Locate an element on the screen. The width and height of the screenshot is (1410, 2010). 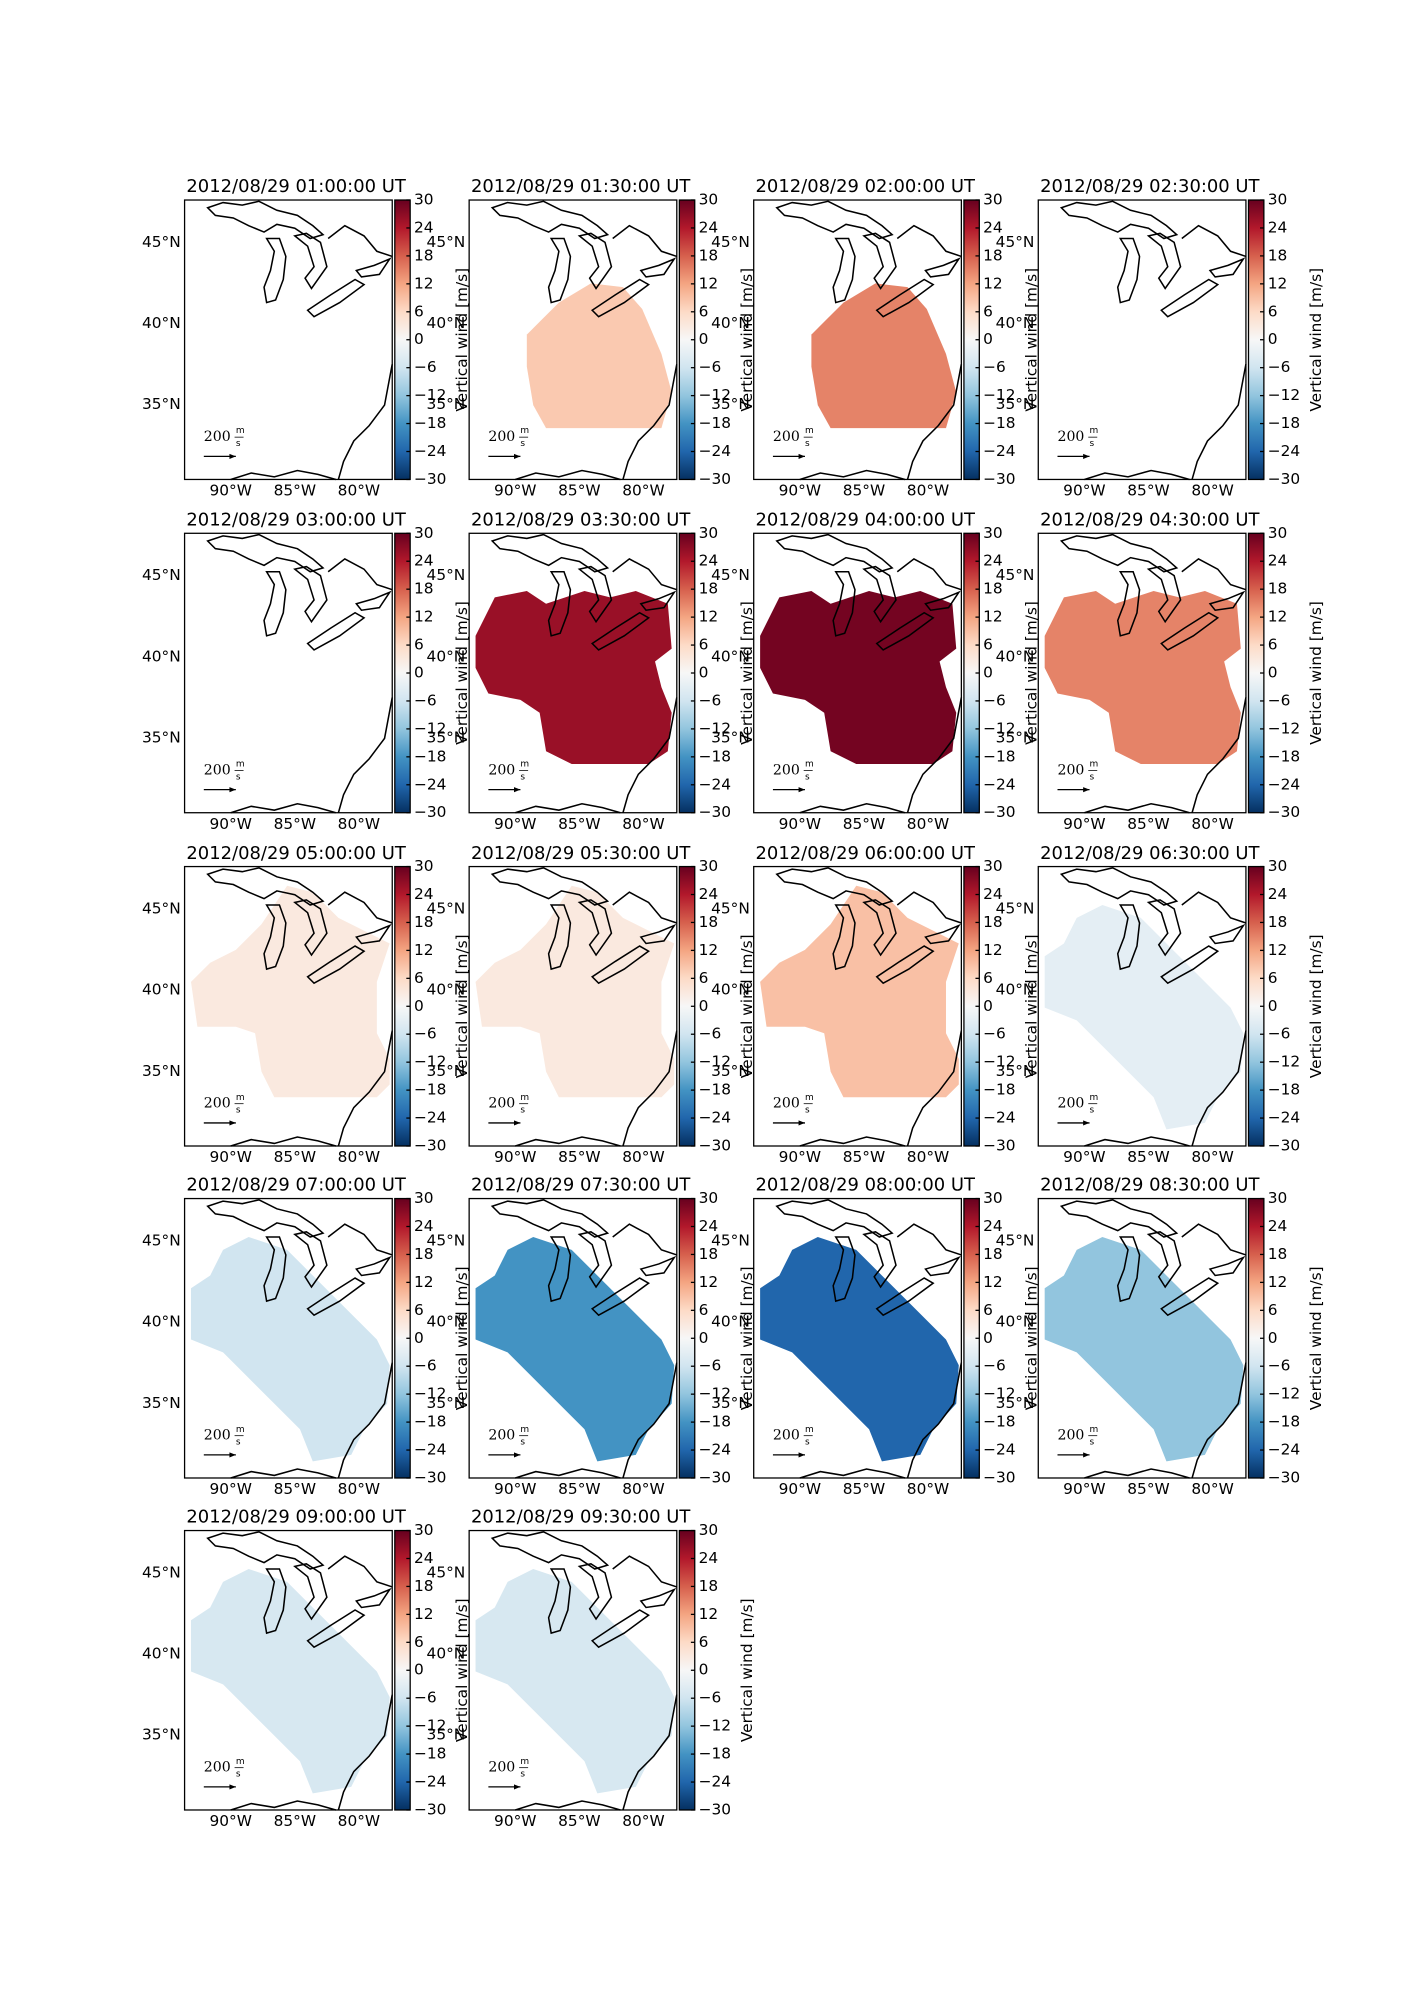
coastline is located at coordinates (1153, 340).